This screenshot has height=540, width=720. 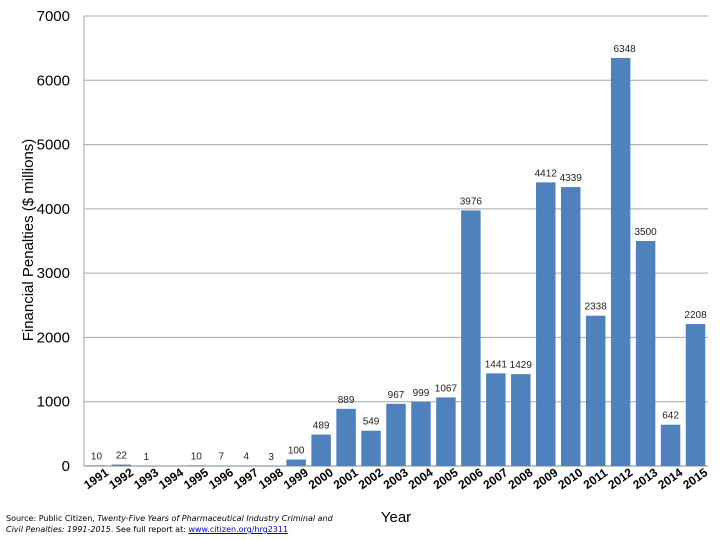 I want to click on bar-2009, so click(x=546, y=324).